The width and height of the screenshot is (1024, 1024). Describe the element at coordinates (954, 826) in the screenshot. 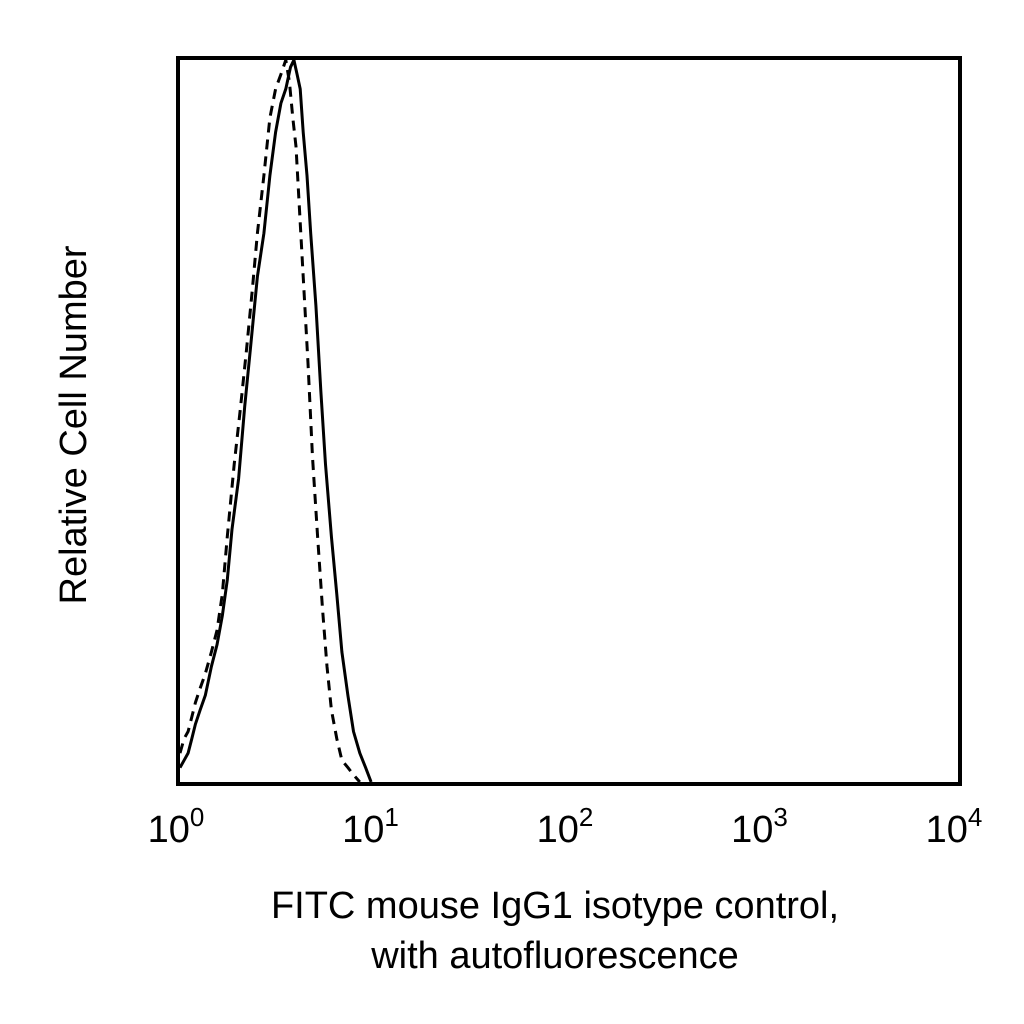

I see `x-tick-label: 10⁴` at that location.